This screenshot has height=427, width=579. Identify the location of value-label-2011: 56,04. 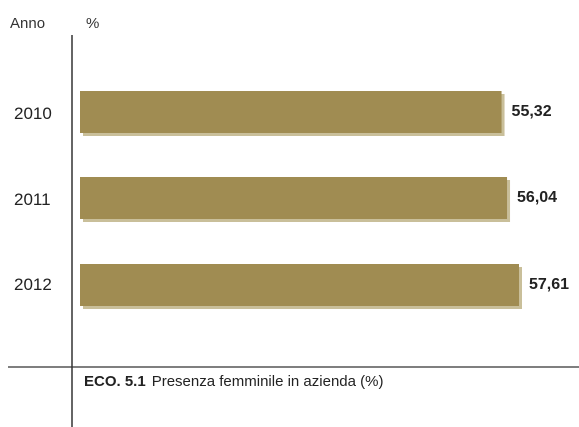
(537, 197).